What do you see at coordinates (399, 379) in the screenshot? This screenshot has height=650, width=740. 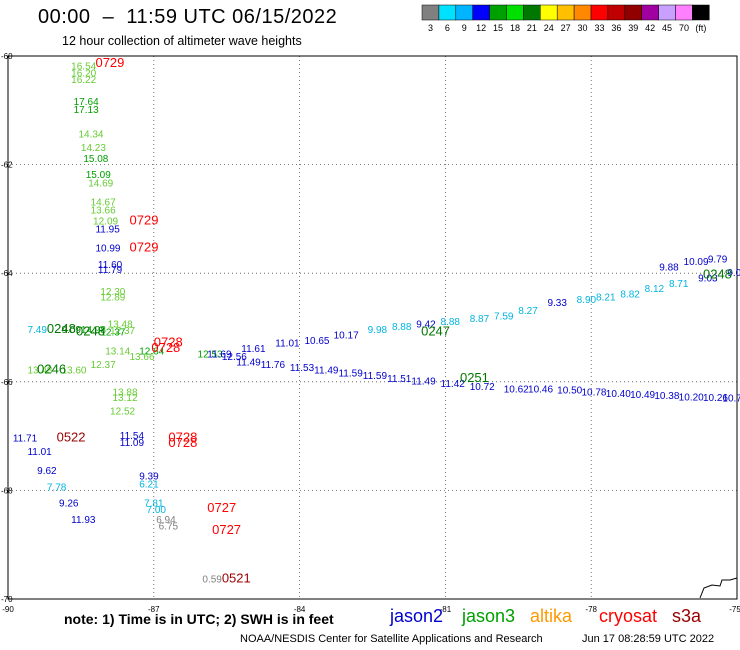 I see `swh-label: 11.51` at bounding box center [399, 379].